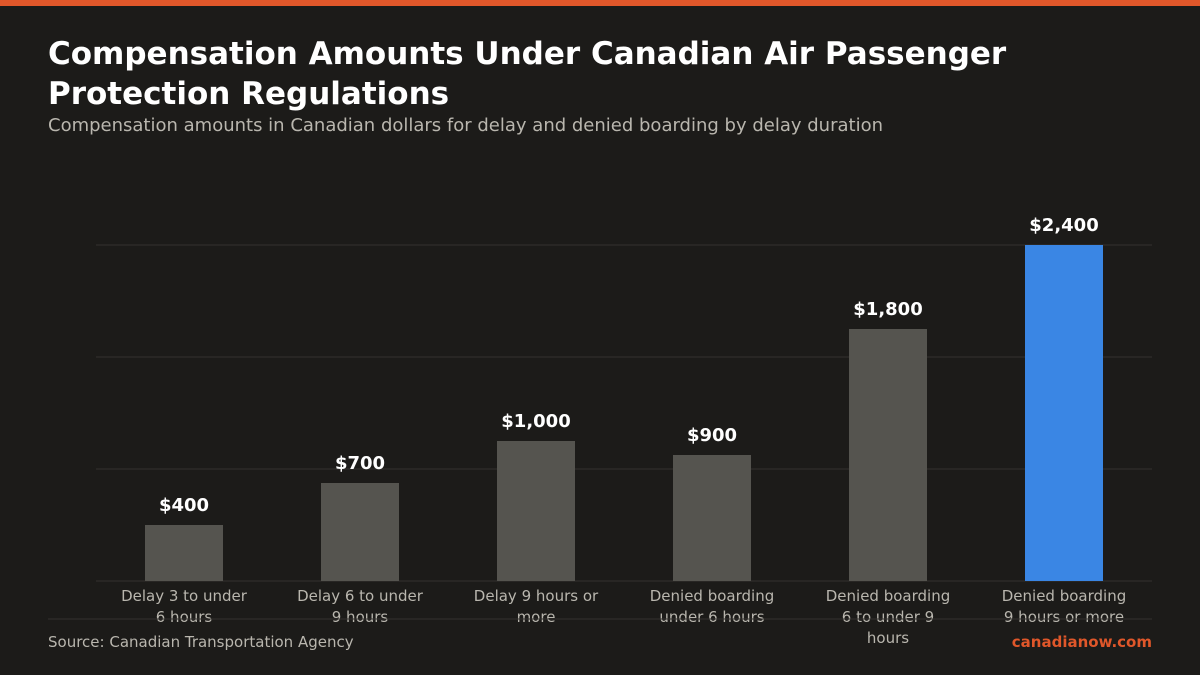 Image resolution: width=1200 pixels, height=675 pixels. I want to click on x-tick-label: Delay 3 to under, so click(184, 596).